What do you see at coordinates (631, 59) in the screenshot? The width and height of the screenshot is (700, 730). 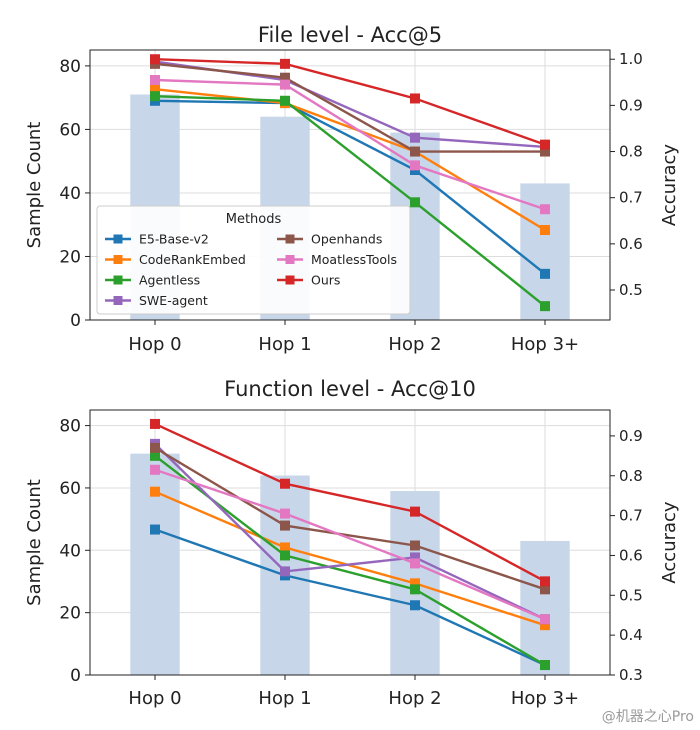 I see `right-axis-tick-label: 1.0` at bounding box center [631, 59].